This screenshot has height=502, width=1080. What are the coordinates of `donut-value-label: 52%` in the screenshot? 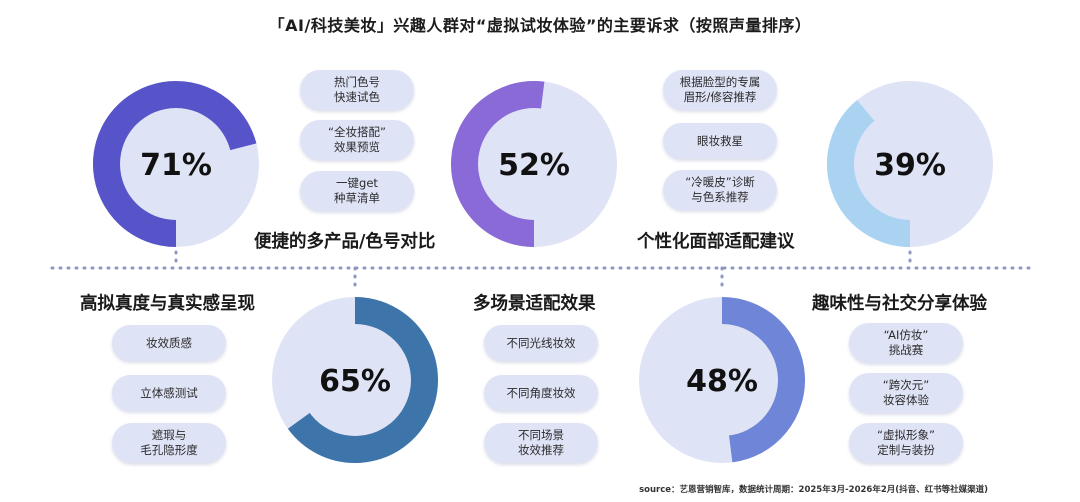 It's located at (534, 165).